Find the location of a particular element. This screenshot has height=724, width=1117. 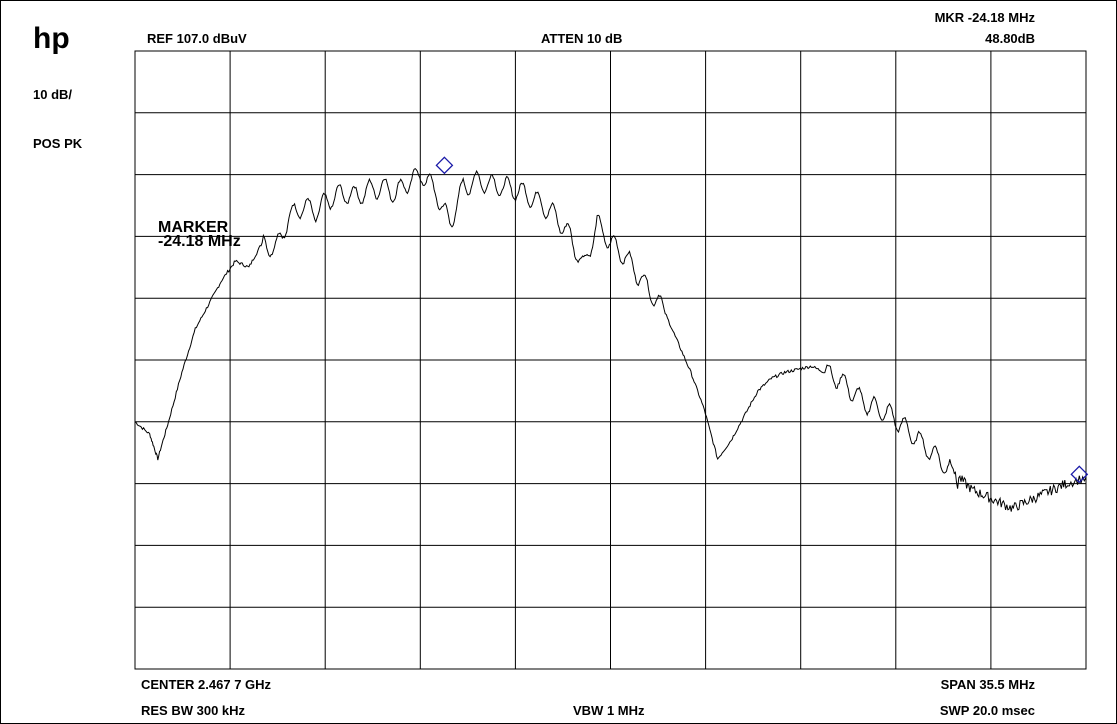

scale-label: 10 dB/ is located at coordinates (53, 94).